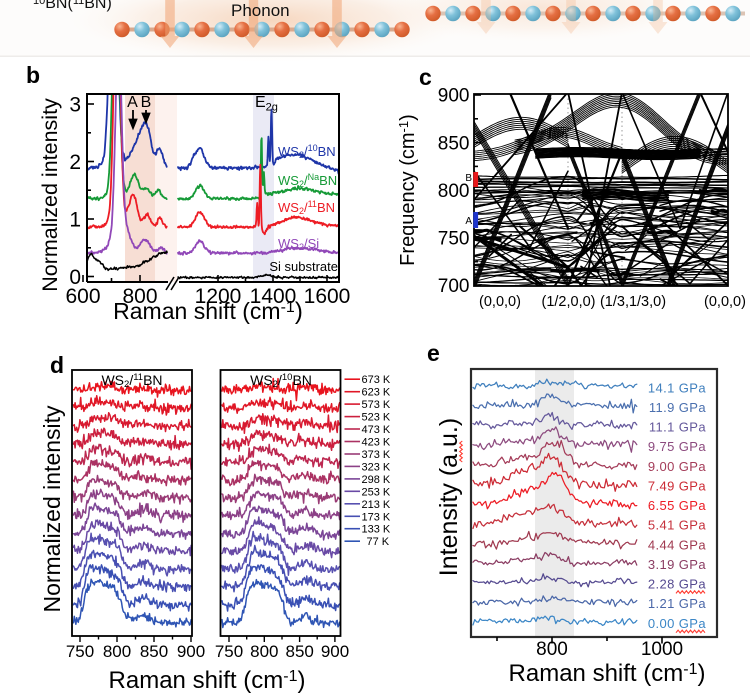  Describe the element at coordinates (678, 407) in the screenshot. I see `svg-text: 11.9 GPa` at that location.